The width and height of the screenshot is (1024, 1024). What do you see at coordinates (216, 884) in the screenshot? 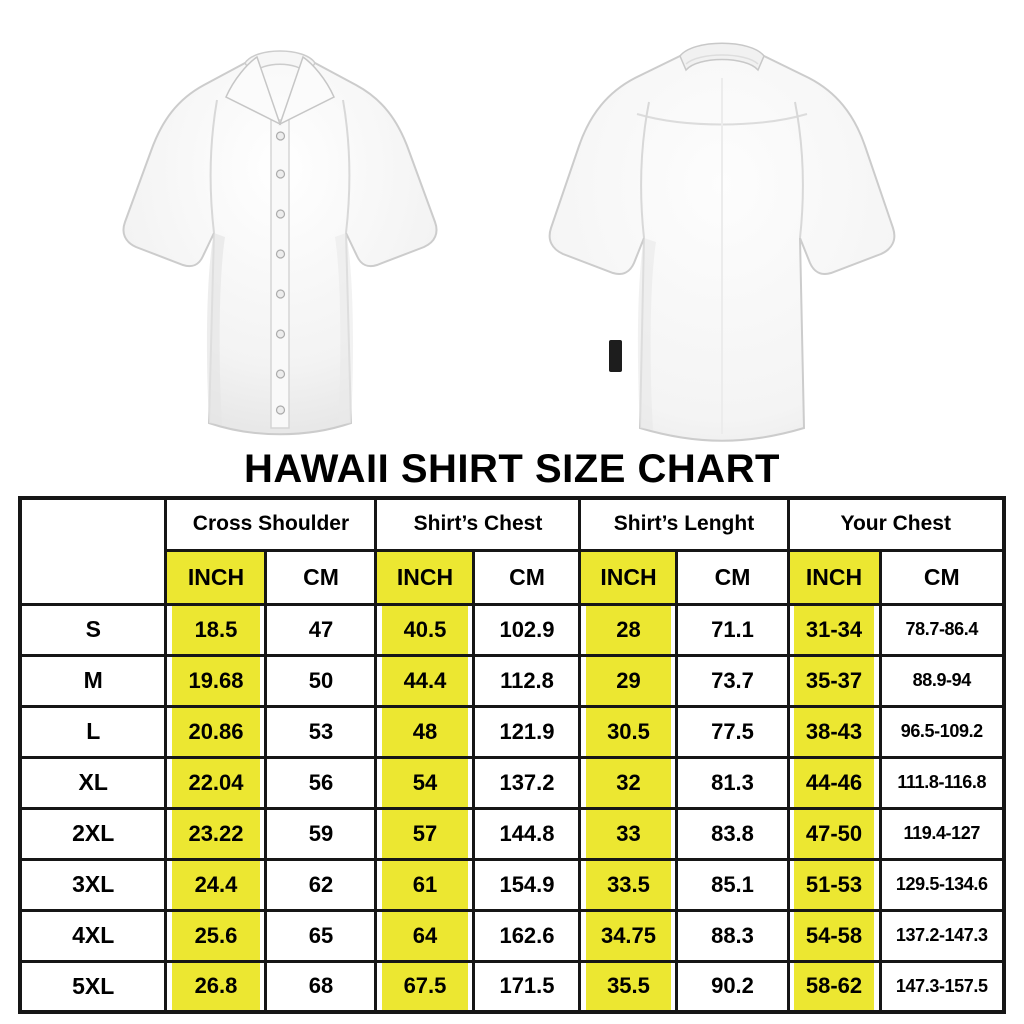
I see `cell-cross-shoulder-inch: 24.4` at bounding box center [216, 884].